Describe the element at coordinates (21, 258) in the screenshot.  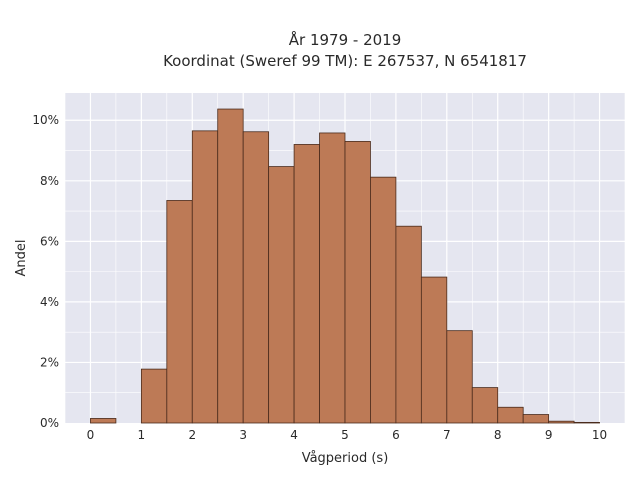
I see `y-axis-label: Andel` at that location.